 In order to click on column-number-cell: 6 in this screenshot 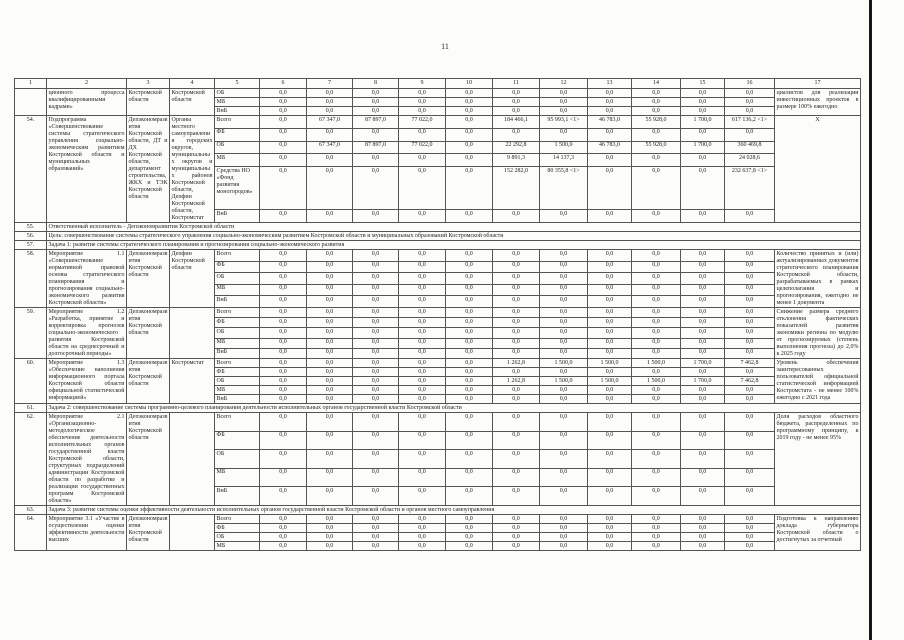, I will do `click(283, 83)`.